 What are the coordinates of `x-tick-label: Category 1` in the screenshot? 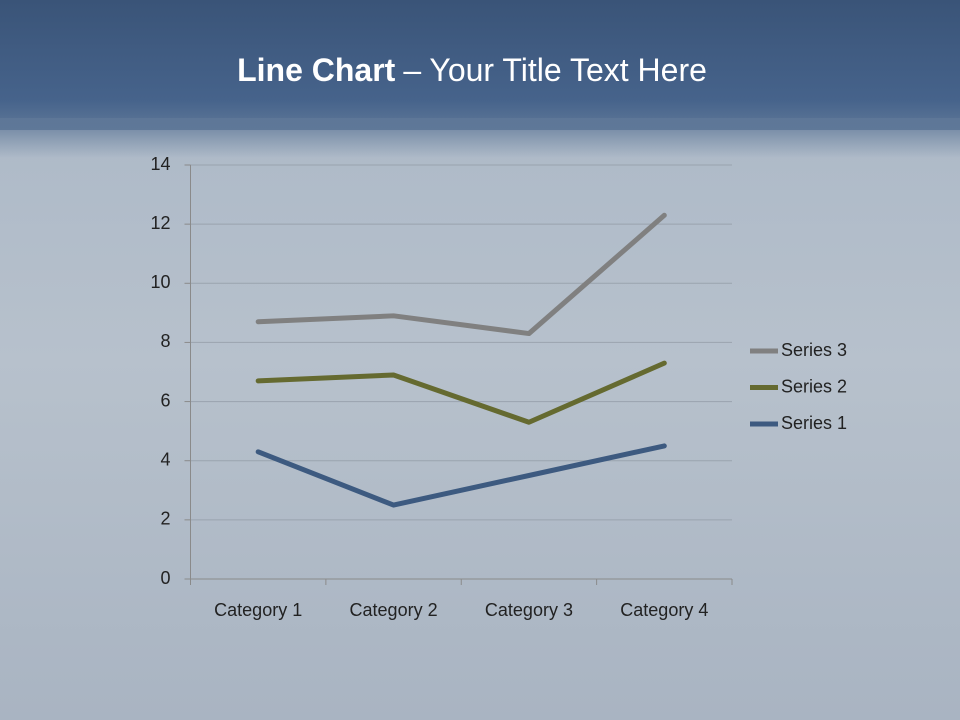 It's located at (258, 610).